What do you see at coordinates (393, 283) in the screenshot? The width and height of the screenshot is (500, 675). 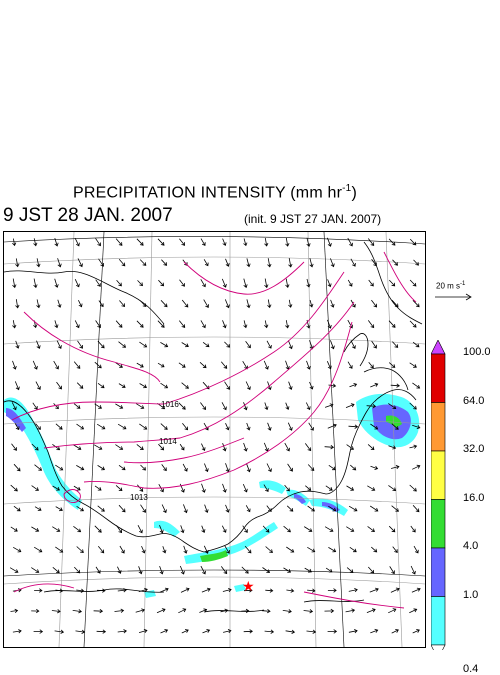 I see `coastline-far-east` at bounding box center [393, 283].